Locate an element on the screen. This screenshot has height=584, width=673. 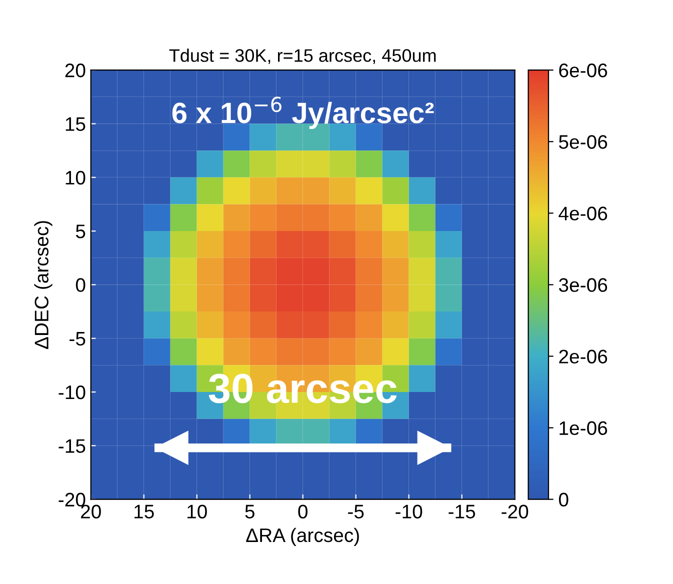
x-tick-label: -15 is located at coordinates (462, 511).